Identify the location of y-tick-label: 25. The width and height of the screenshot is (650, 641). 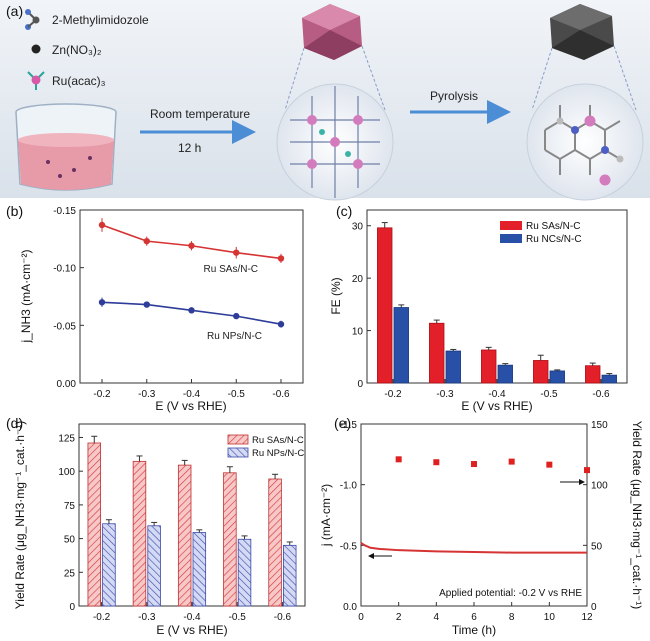
(70, 573).